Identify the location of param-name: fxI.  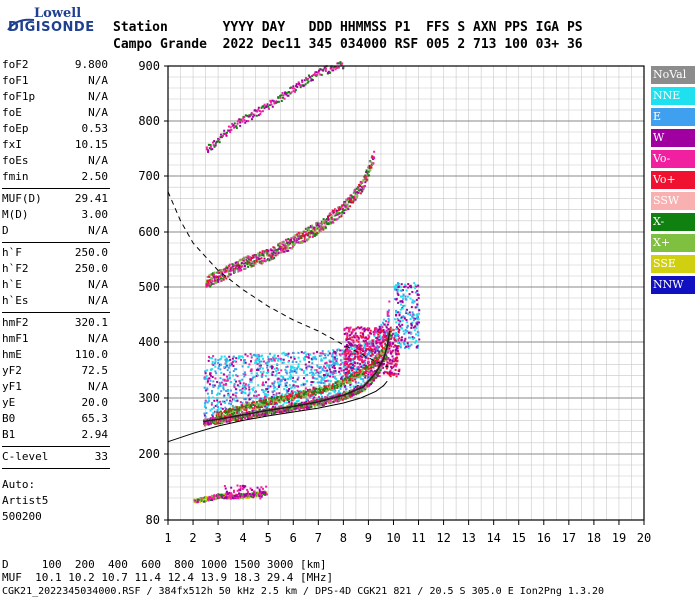
(12, 144).